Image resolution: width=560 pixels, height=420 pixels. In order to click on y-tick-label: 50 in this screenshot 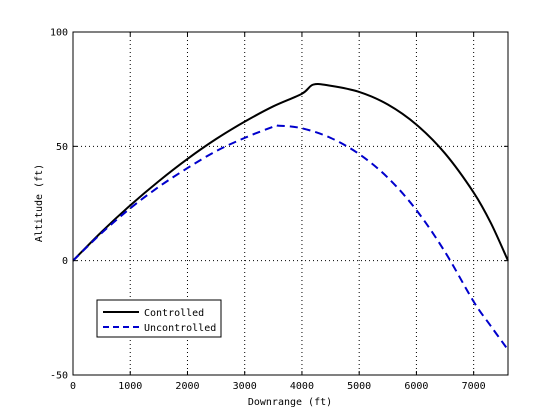, I will do `click(62, 147)`.